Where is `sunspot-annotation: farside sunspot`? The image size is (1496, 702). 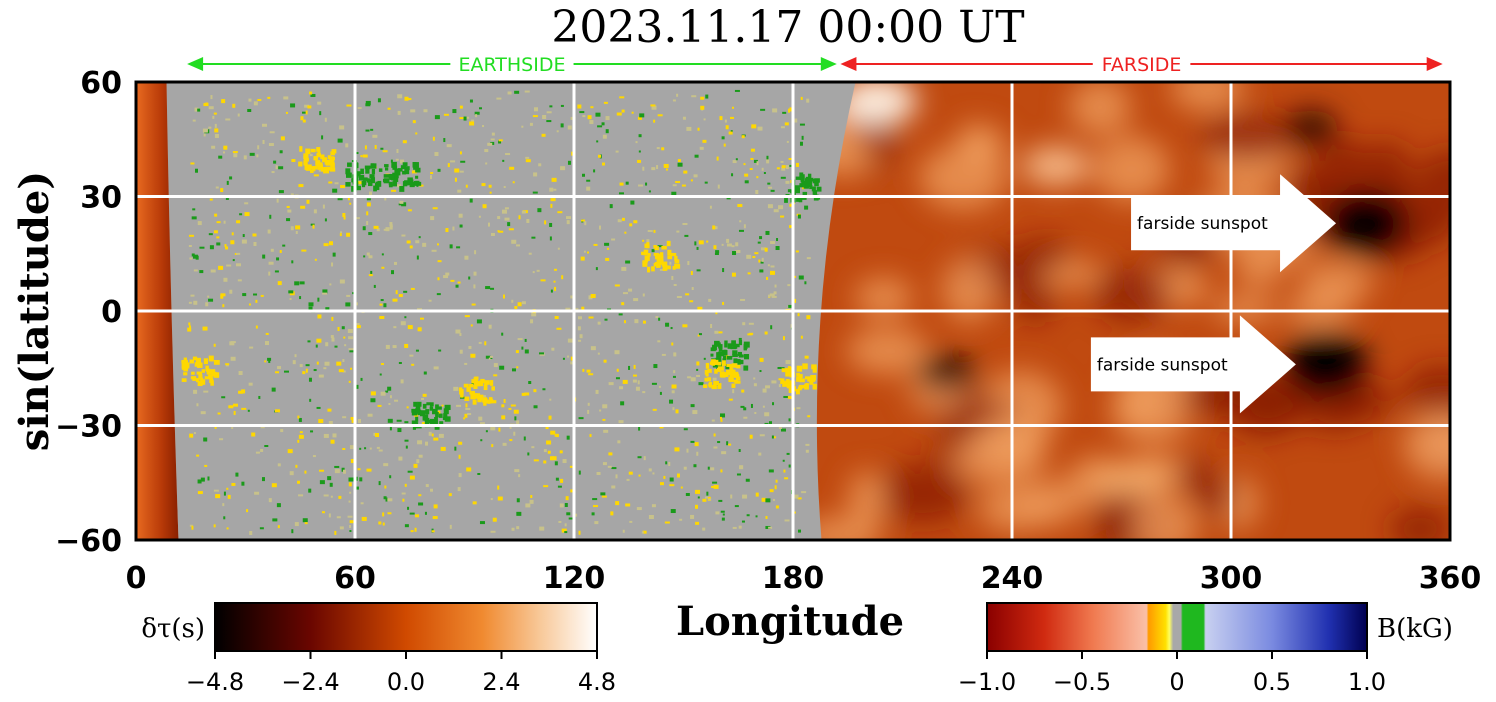 sunspot-annotation: farside sunspot is located at coordinates (1234, 223).